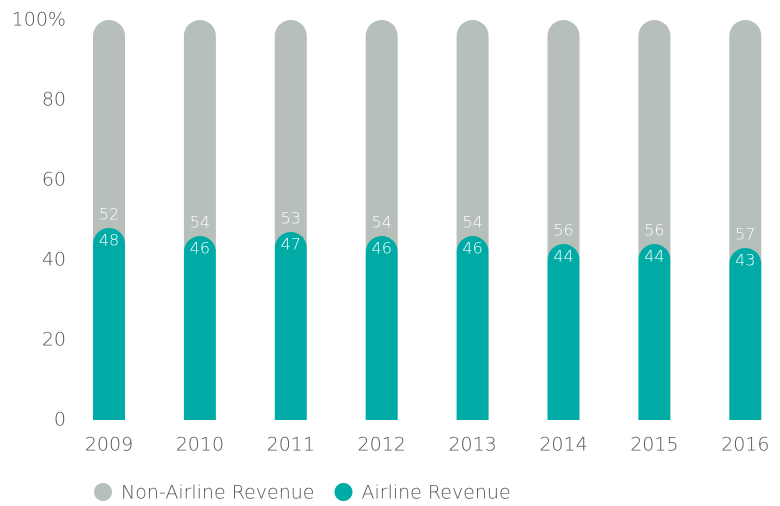 The width and height of the screenshot is (780, 506). What do you see at coordinates (39, 20) in the screenshot?
I see `y-tick-label: 100%` at bounding box center [39, 20].